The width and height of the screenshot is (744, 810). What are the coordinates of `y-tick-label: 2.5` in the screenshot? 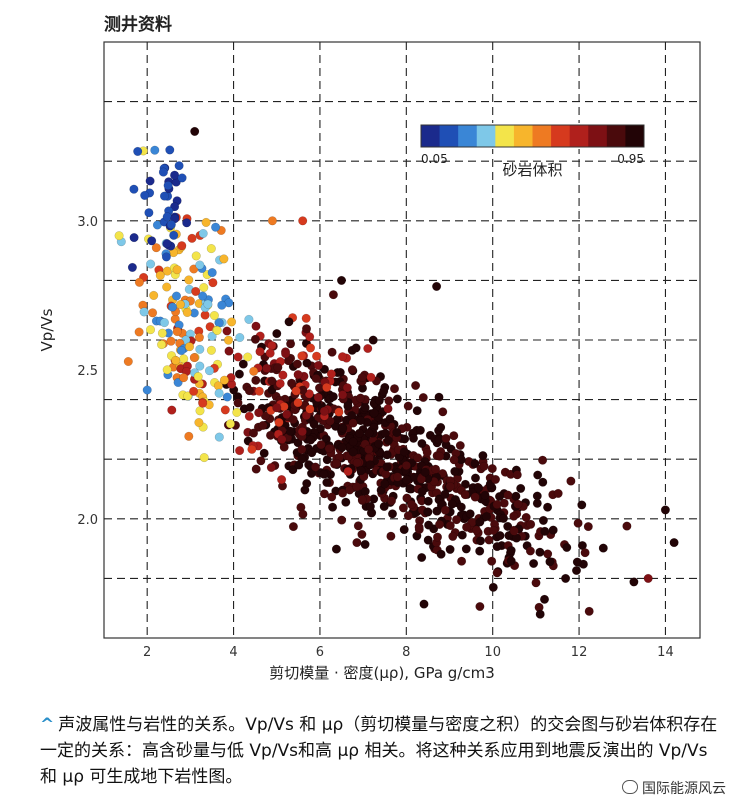 It's located at (87, 371).